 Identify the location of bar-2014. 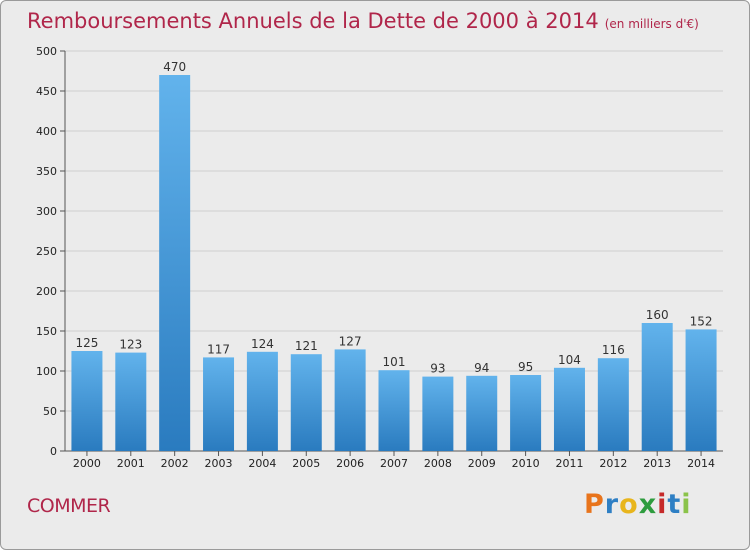
(701, 390).